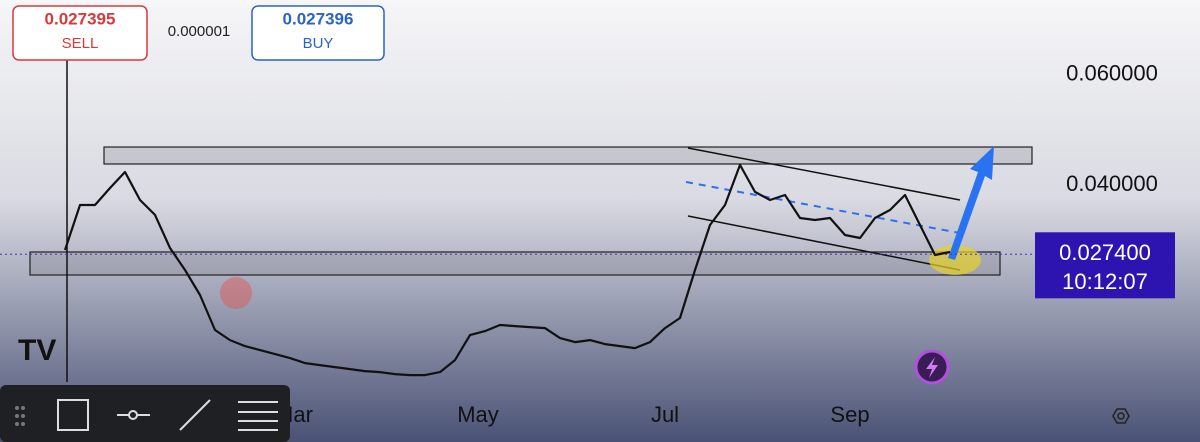 This screenshot has height=442, width=1200. Describe the element at coordinates (478, 414) in the screenshot. I see `x-tick-label: May` at that location.